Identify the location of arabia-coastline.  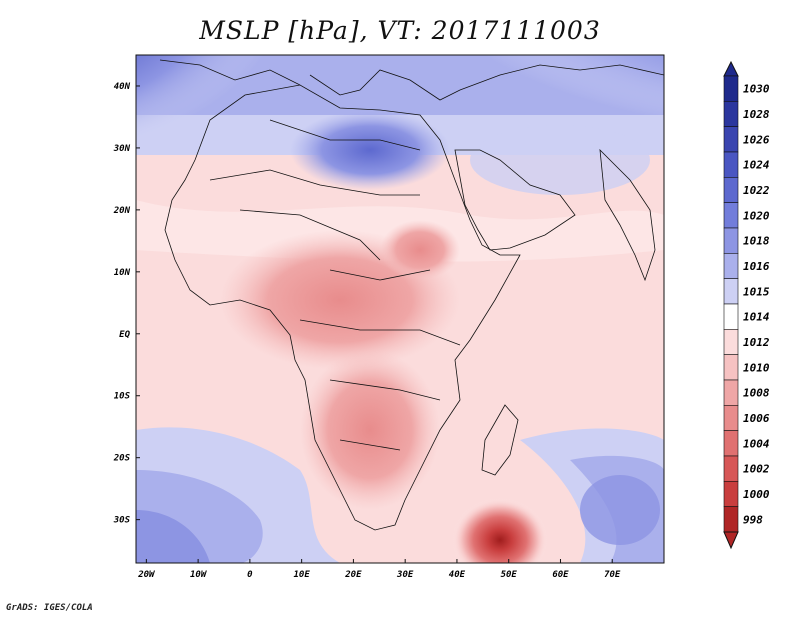
(515, 200).